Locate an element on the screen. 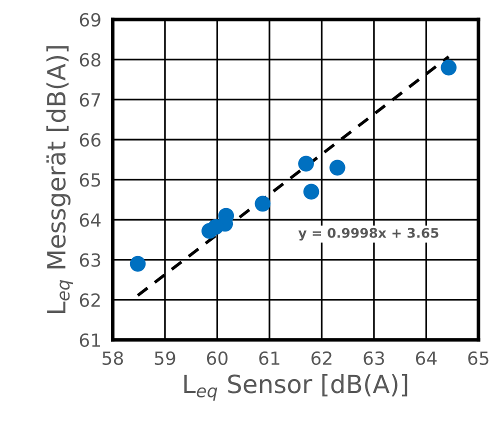 This screenshot has height=433, width=501. x-tick-label: 60 is located at coordinates (217, 358).